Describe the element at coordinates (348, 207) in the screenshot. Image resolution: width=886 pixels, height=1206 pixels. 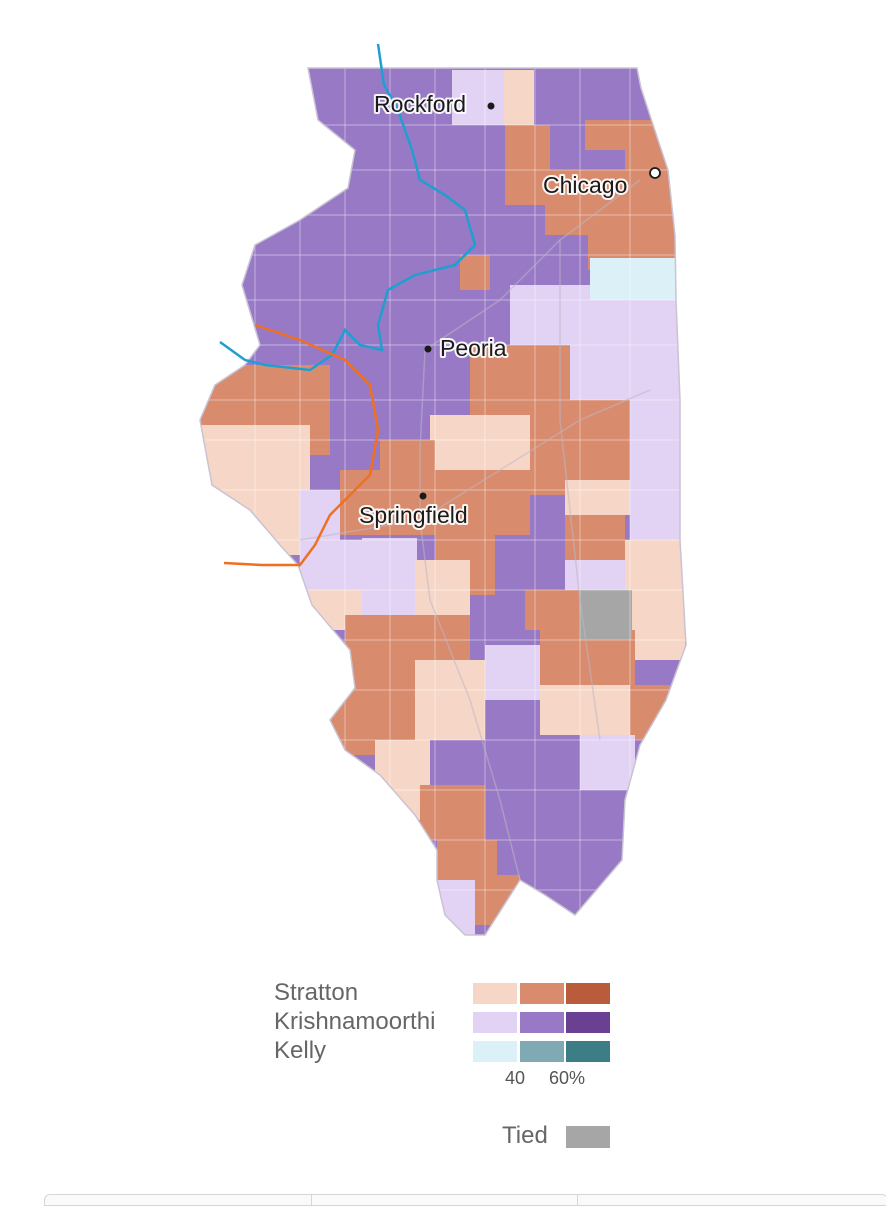
I see `blue-overlay-line` at that location.